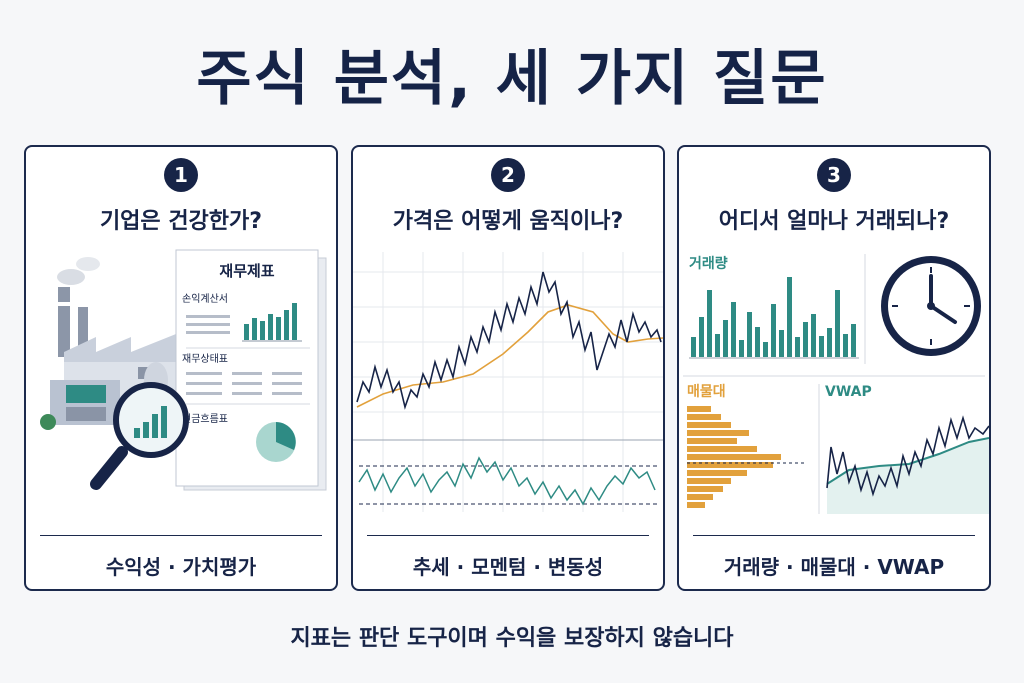 The image size is (1024, 683). I want to click on vwap-price-line, so click(907, 456).